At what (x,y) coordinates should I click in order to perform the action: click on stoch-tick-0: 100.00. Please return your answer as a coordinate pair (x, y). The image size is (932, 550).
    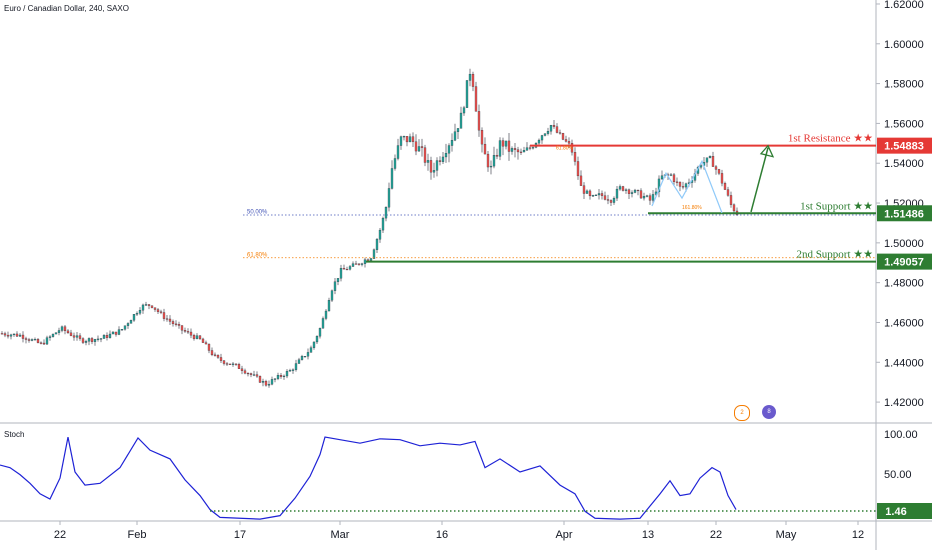
    Looking at the image, I should click on (901, 435).